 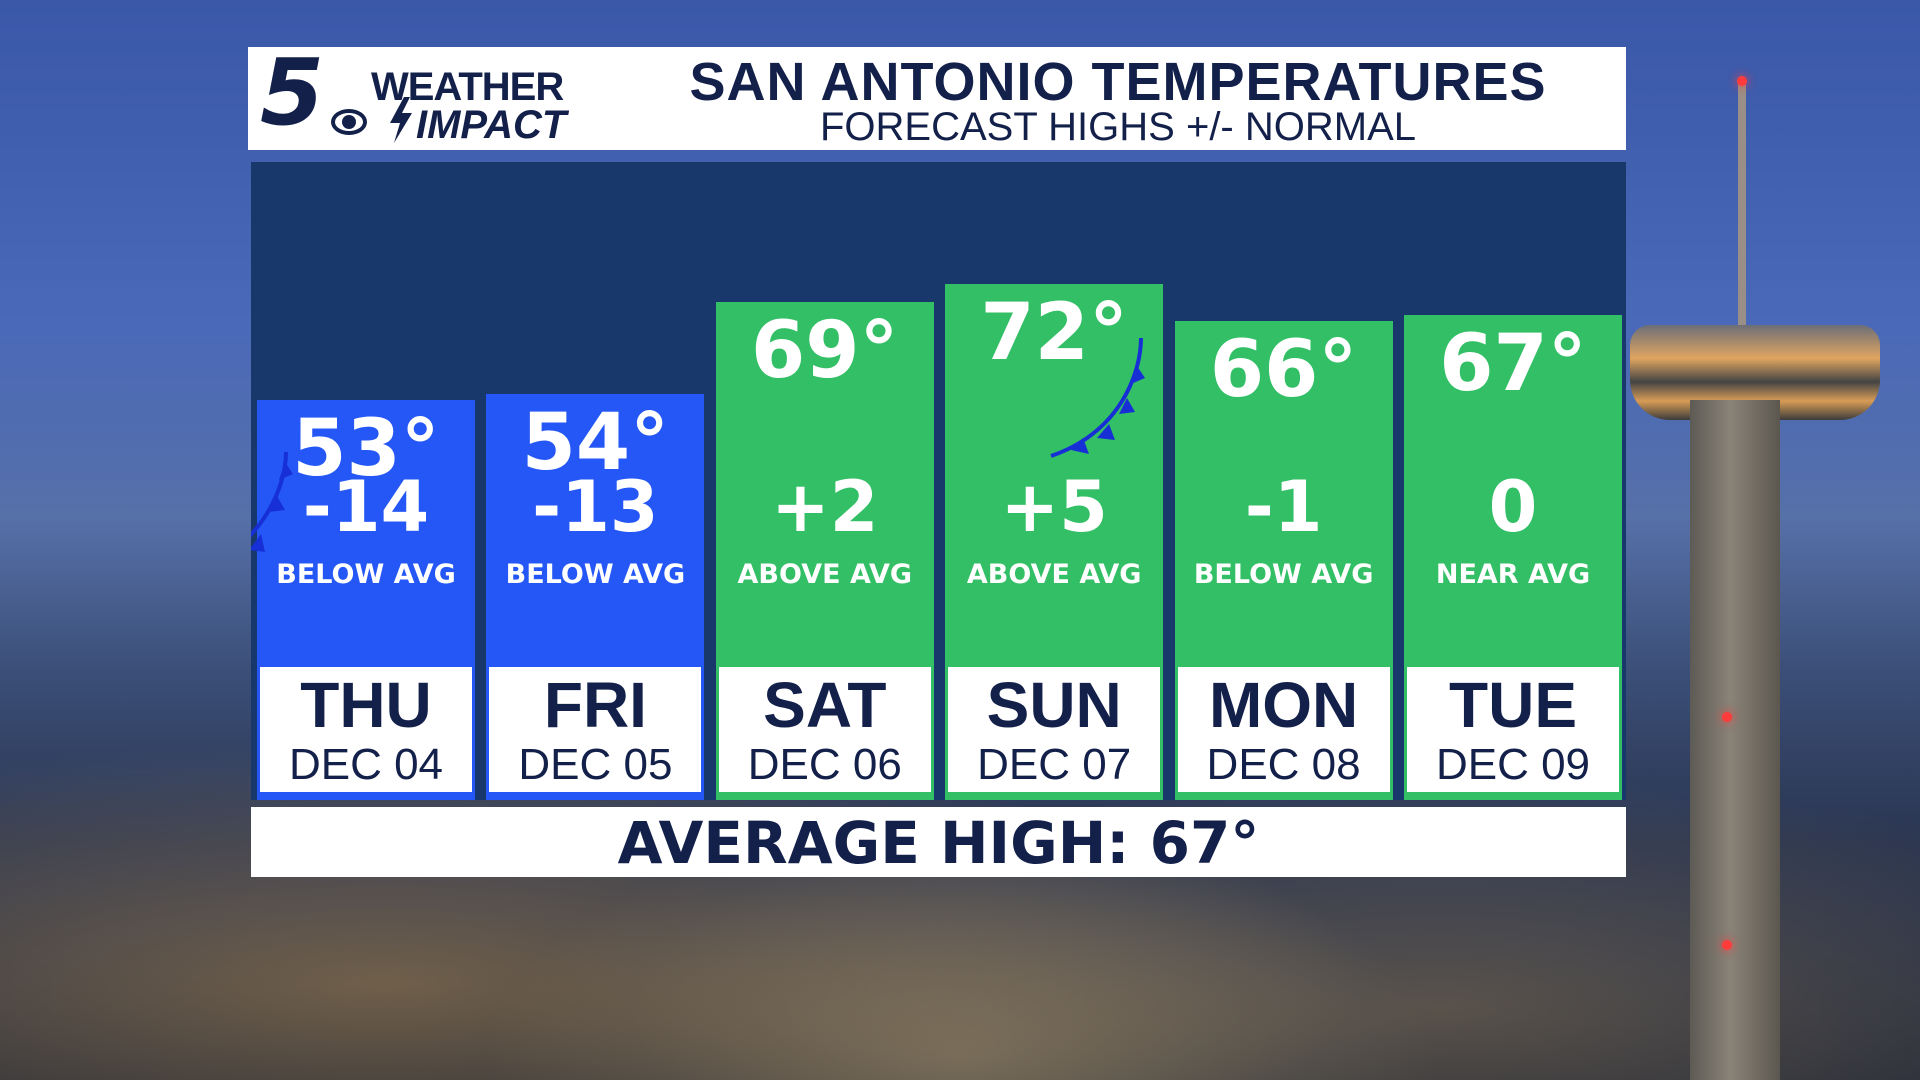 I want to click on lightning-bolt-icon, so click(x=401, y=120).